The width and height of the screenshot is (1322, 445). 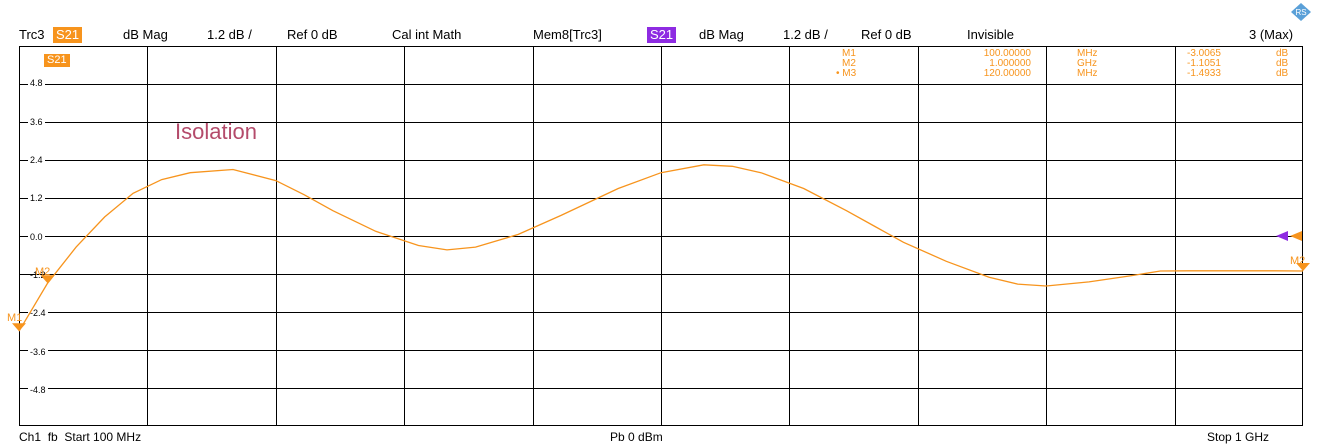 What do you see at coordinates (1303, 267) in the screenshot?
I see `marker-m2-triangle` at bounding box center [1303, 267].